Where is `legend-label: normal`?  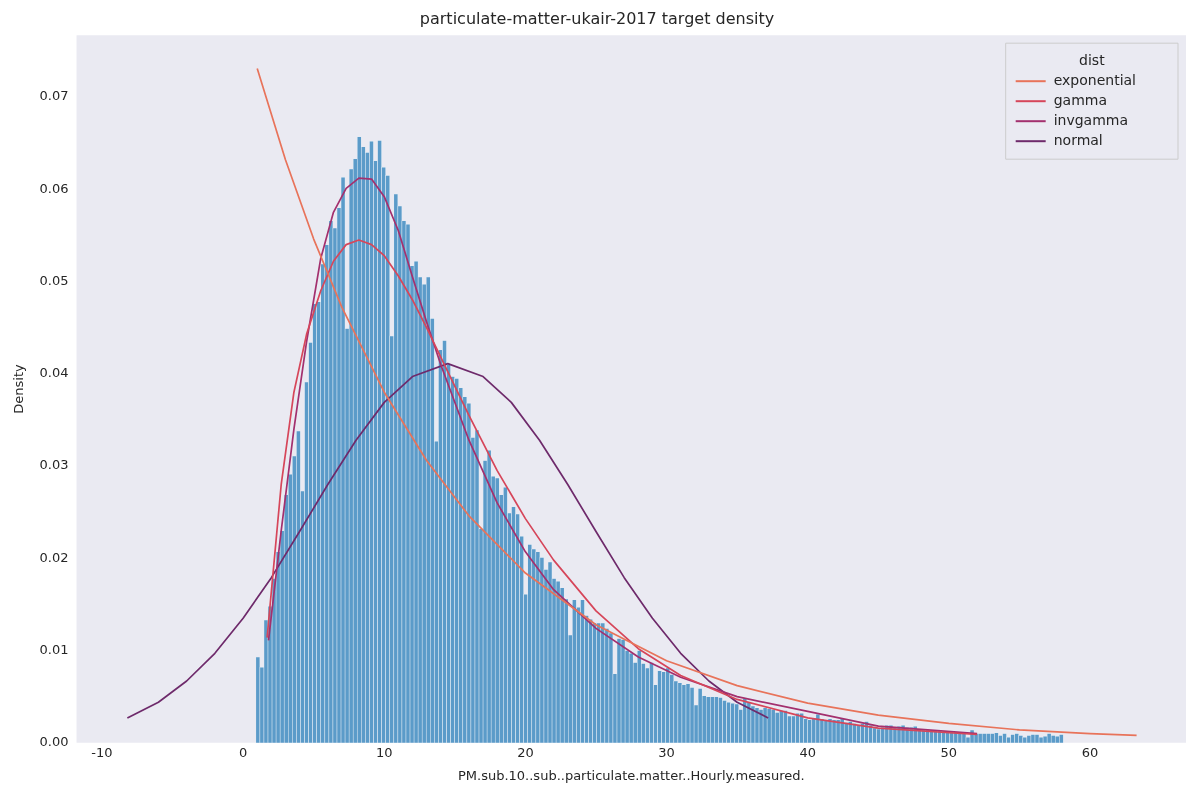 legend-label: normal is located at coordinates (1078, 139).